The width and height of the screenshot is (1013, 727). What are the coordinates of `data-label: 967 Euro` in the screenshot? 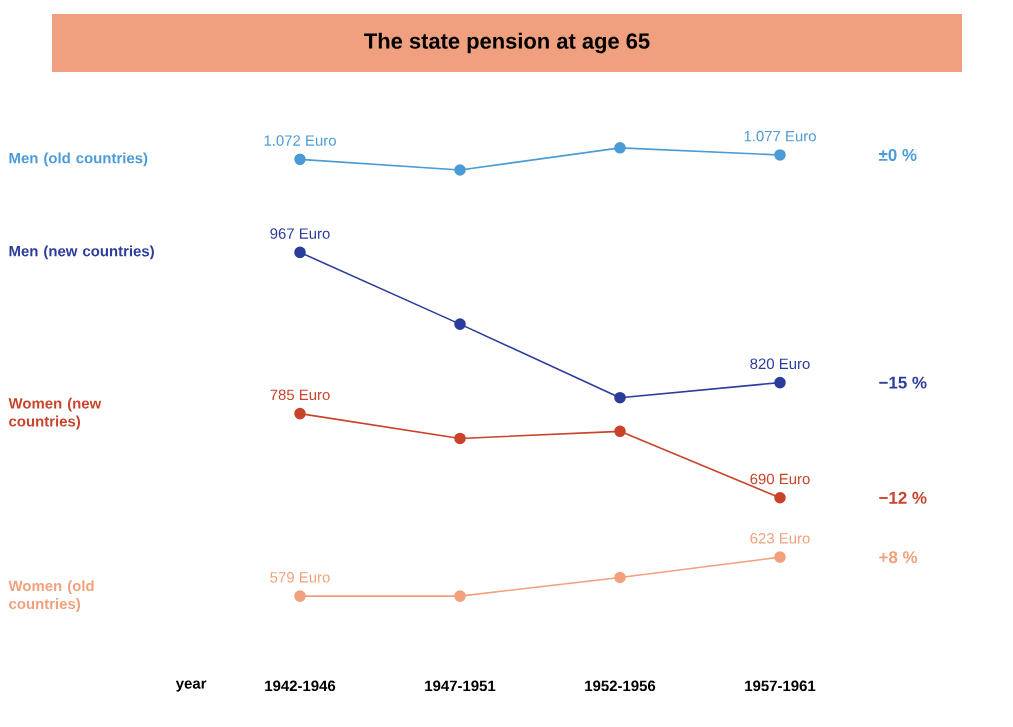 It's located at (300, 233).